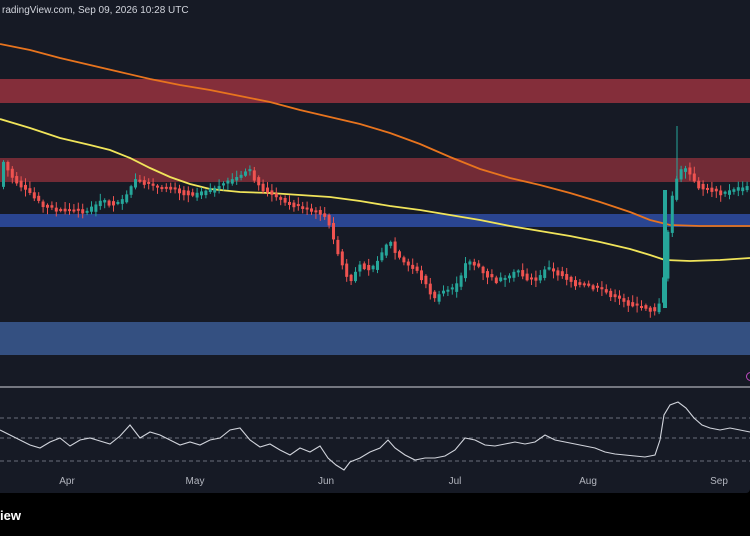 This screenshot has height=536, width=750. What do you see at coordinates (95, 10) in the screenshot?
I see `chart-header-text: radingView.com, Sep 09, 2026 10:28 UTC` at bounding box center [95, 10].